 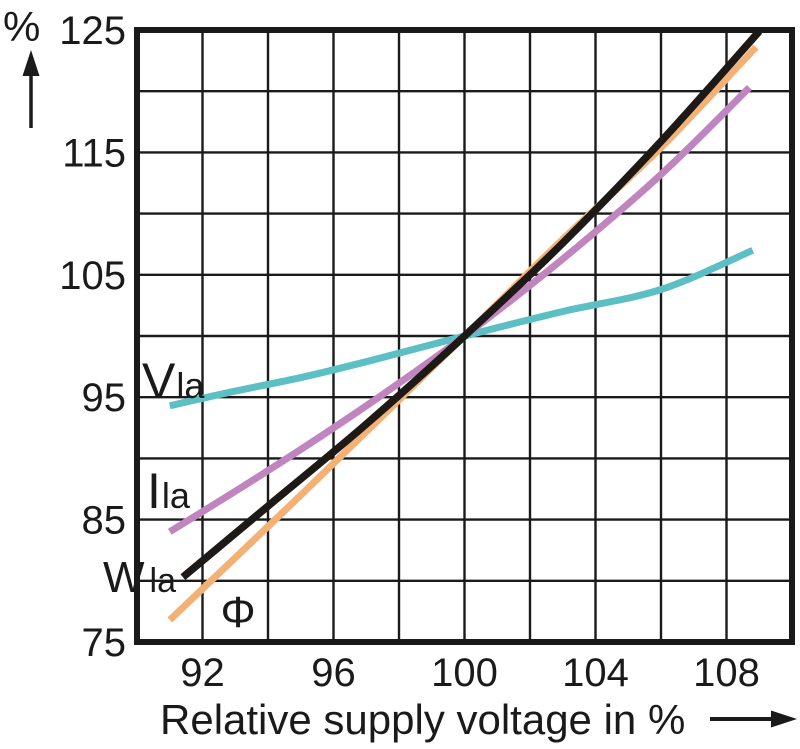 I want to click on curve-label-ila: Ila, so click(x=169, y=491).